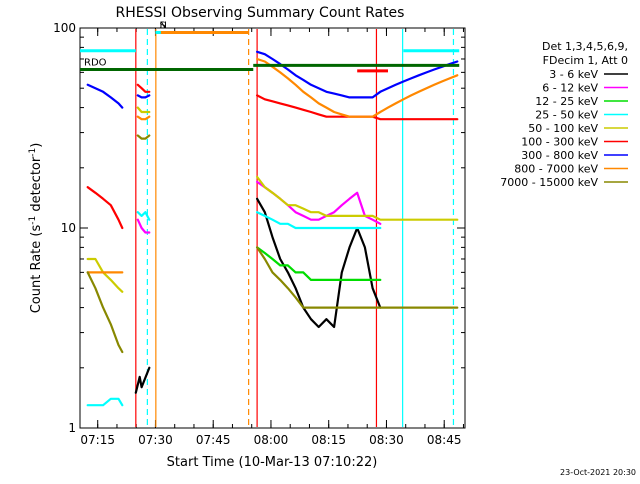 The width and height of the screenshot is (640, 484). Describe the element at coordinates (272, 462) in the screenshot. I see `x-axis-label: Start Time (10-Mar-13 07:10:22)` at that location.